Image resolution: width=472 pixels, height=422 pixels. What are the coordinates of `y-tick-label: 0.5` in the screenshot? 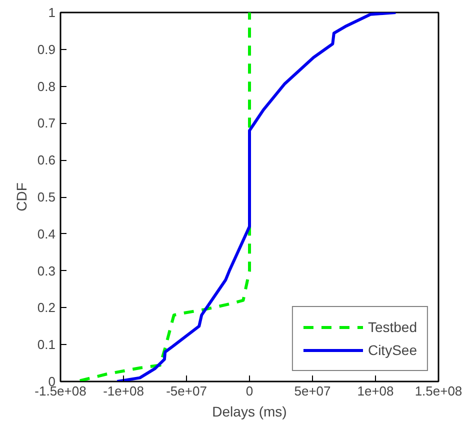 It's located at (46, 197).